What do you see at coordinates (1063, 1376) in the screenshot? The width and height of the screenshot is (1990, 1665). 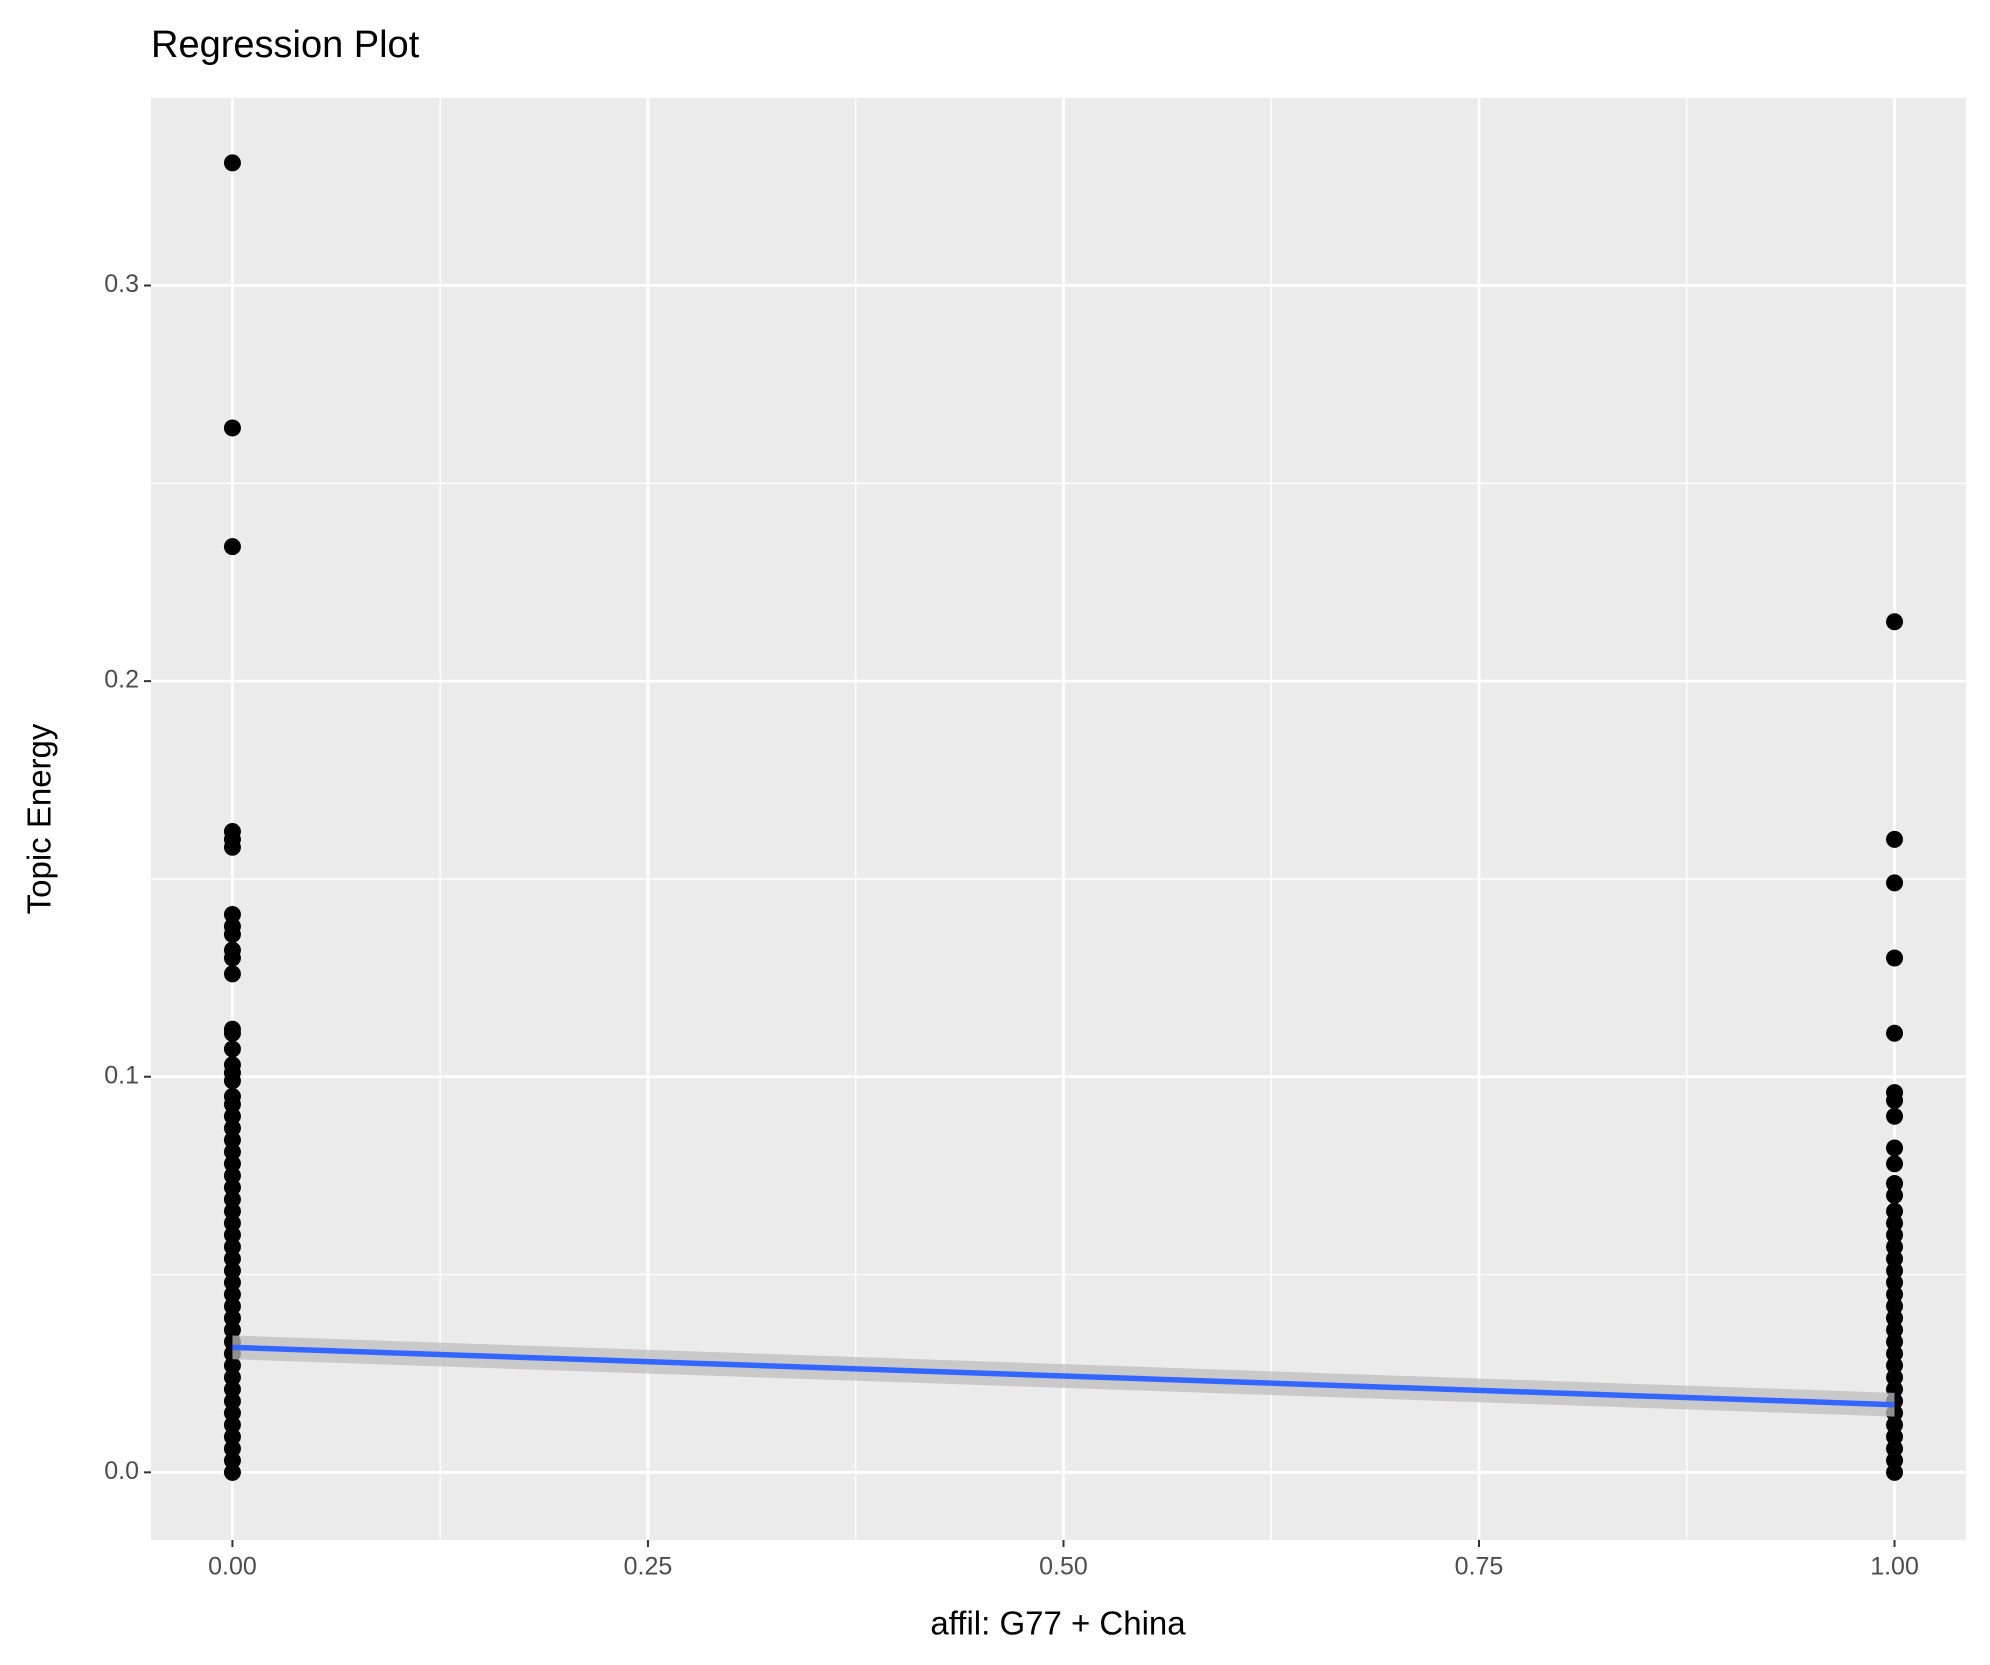 I see `regression-line` at bounding box center [1063, 1376].